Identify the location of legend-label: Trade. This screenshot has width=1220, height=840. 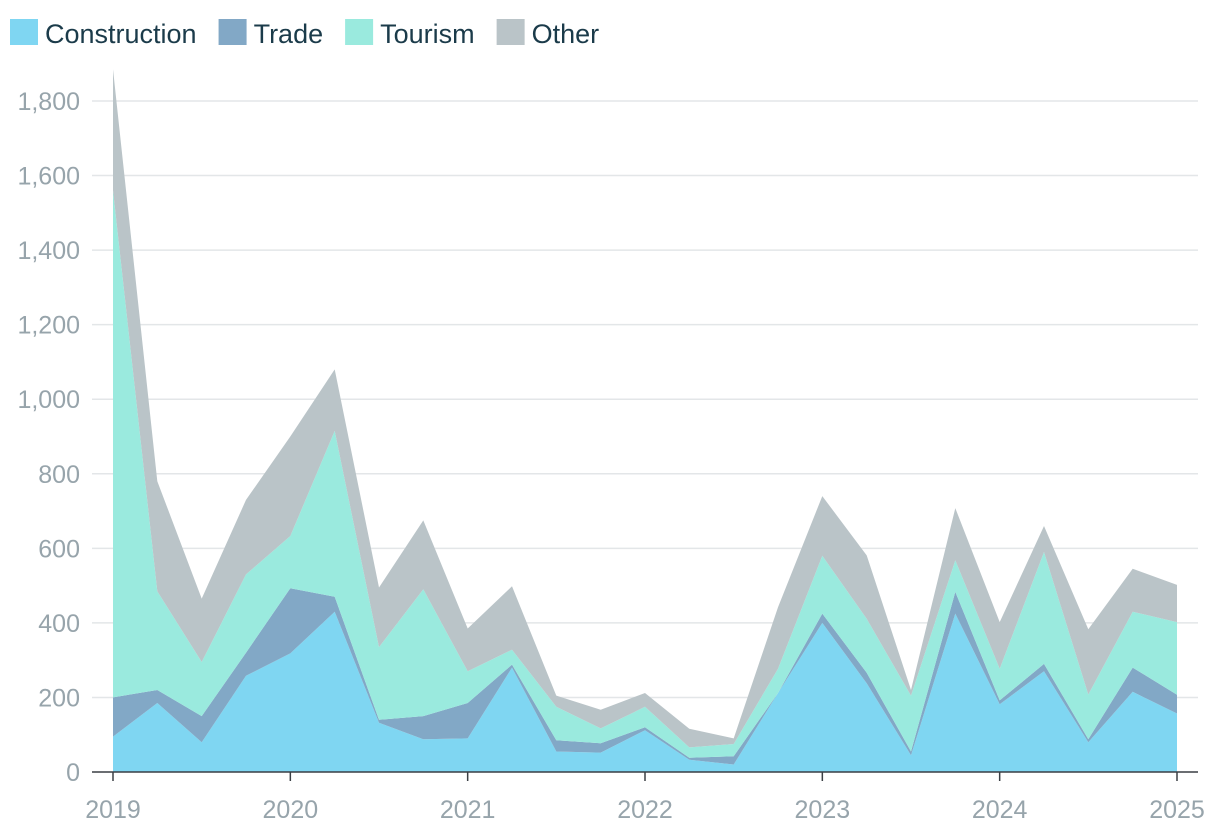
(289, 34).